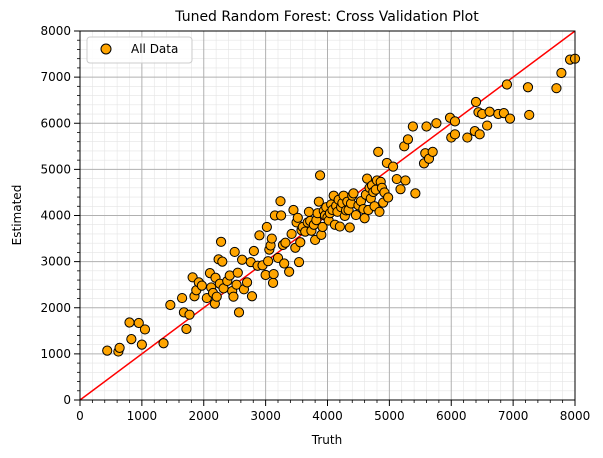 Image resolution: width=603 pixels, height=458 pixels. What do you see at coordinates (55, 262) in the screenshot?
I see `y-tick-label: 3000` at bounding box center [55, 262].